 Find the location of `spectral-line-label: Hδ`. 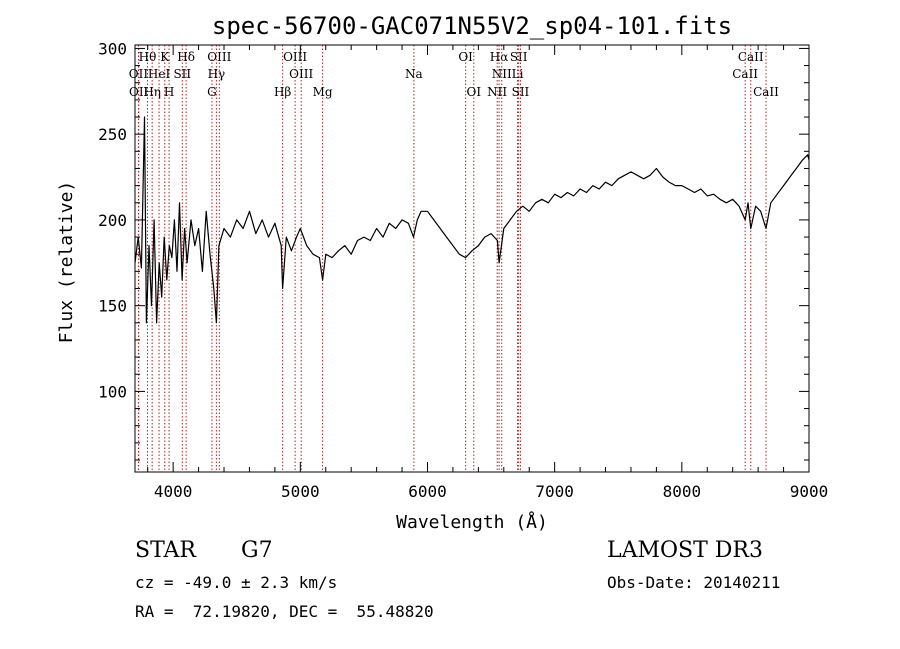

spectral-line-label: Hδ is located at coordinates (186, 57).